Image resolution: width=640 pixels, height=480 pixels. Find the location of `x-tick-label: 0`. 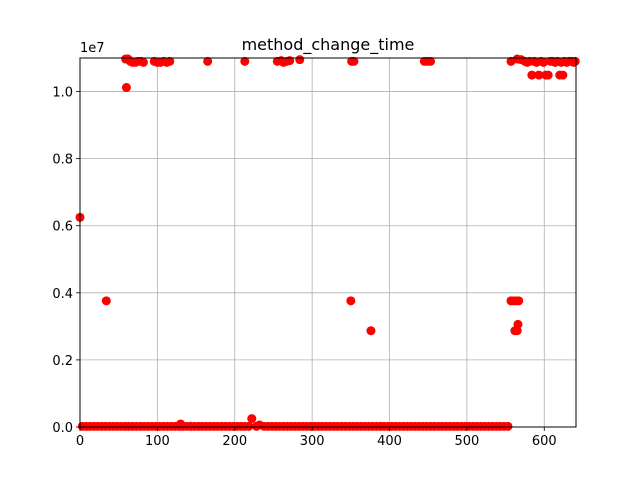

x-tick-label: 0 is located at coordinates (80, 441).